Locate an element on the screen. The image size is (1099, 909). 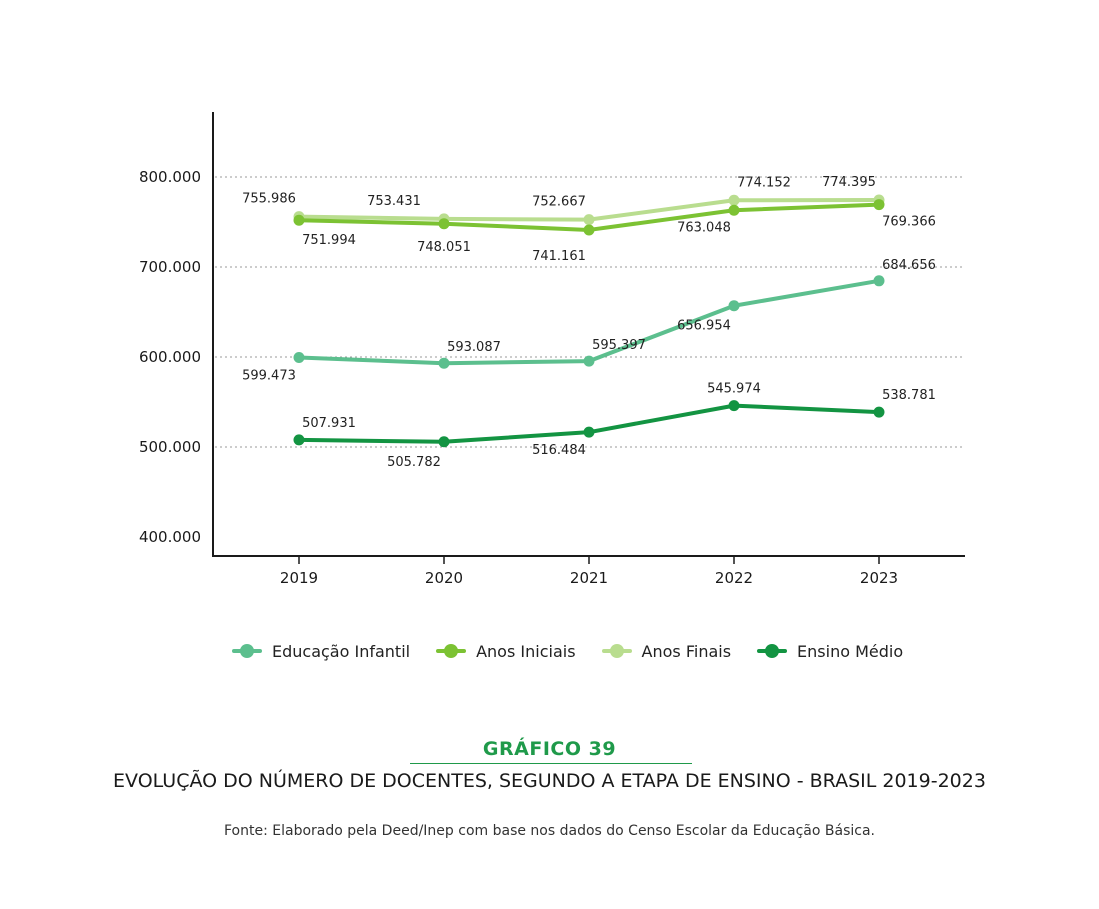
legend-swatch-educacao-infantil is located at coordinates (247, 651).